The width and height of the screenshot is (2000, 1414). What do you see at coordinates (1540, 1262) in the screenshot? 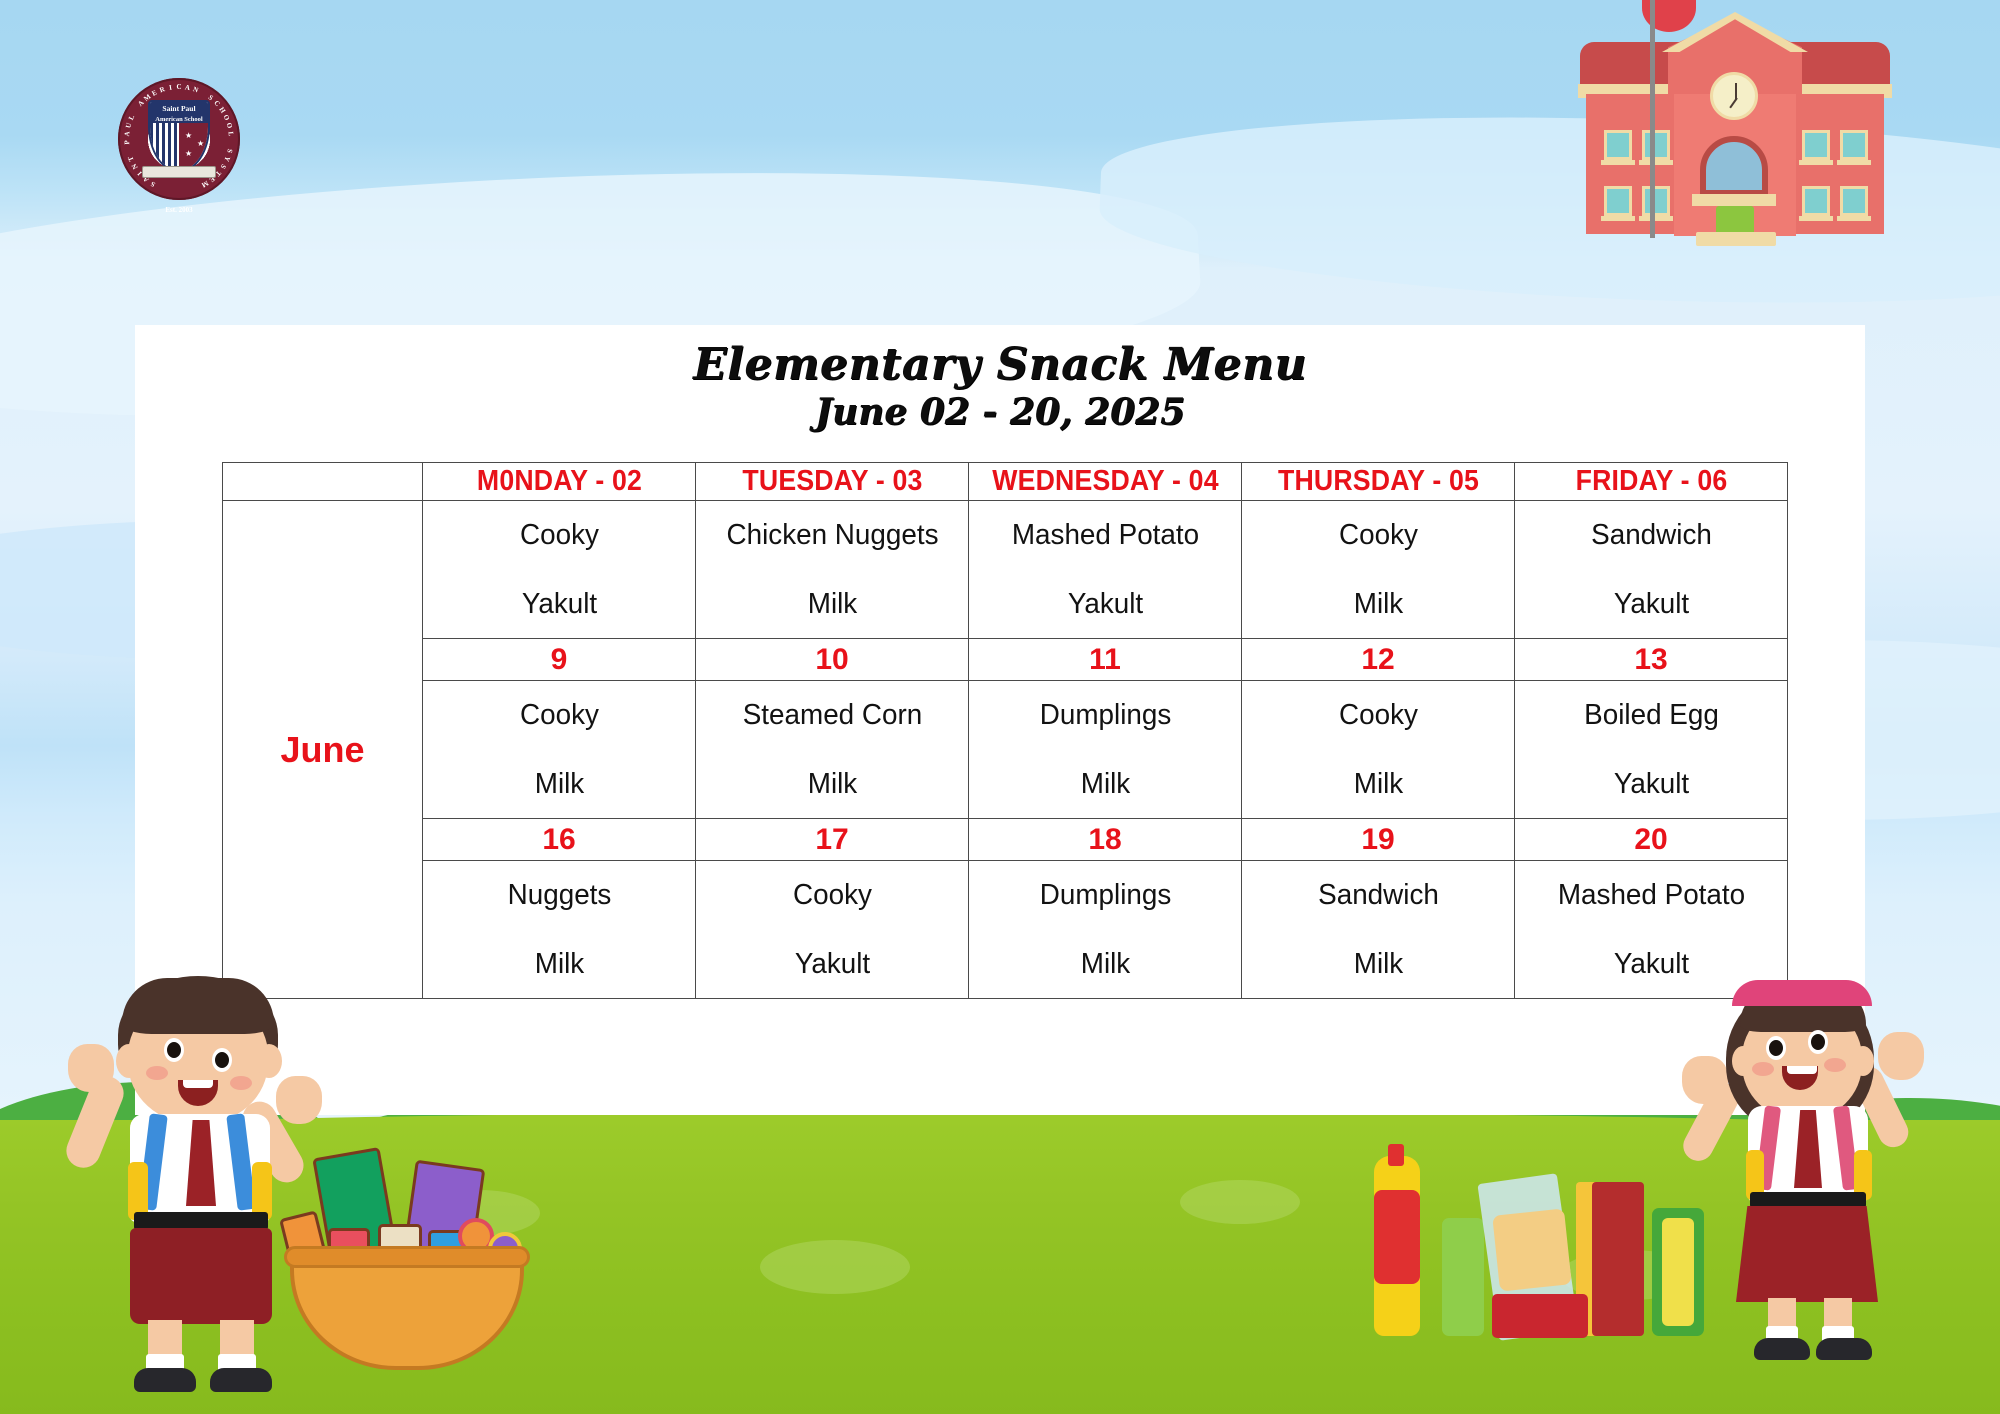
I see `snack-items-illustration` at bounding box center [1540, 1262].